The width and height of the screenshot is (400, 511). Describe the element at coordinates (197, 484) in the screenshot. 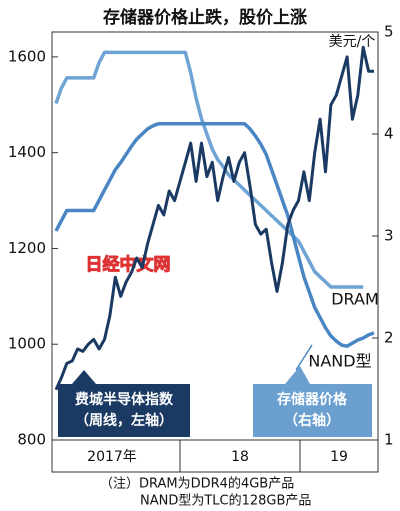

I see `note: （注）DRAM为DDR4的4GB产品` at that location.